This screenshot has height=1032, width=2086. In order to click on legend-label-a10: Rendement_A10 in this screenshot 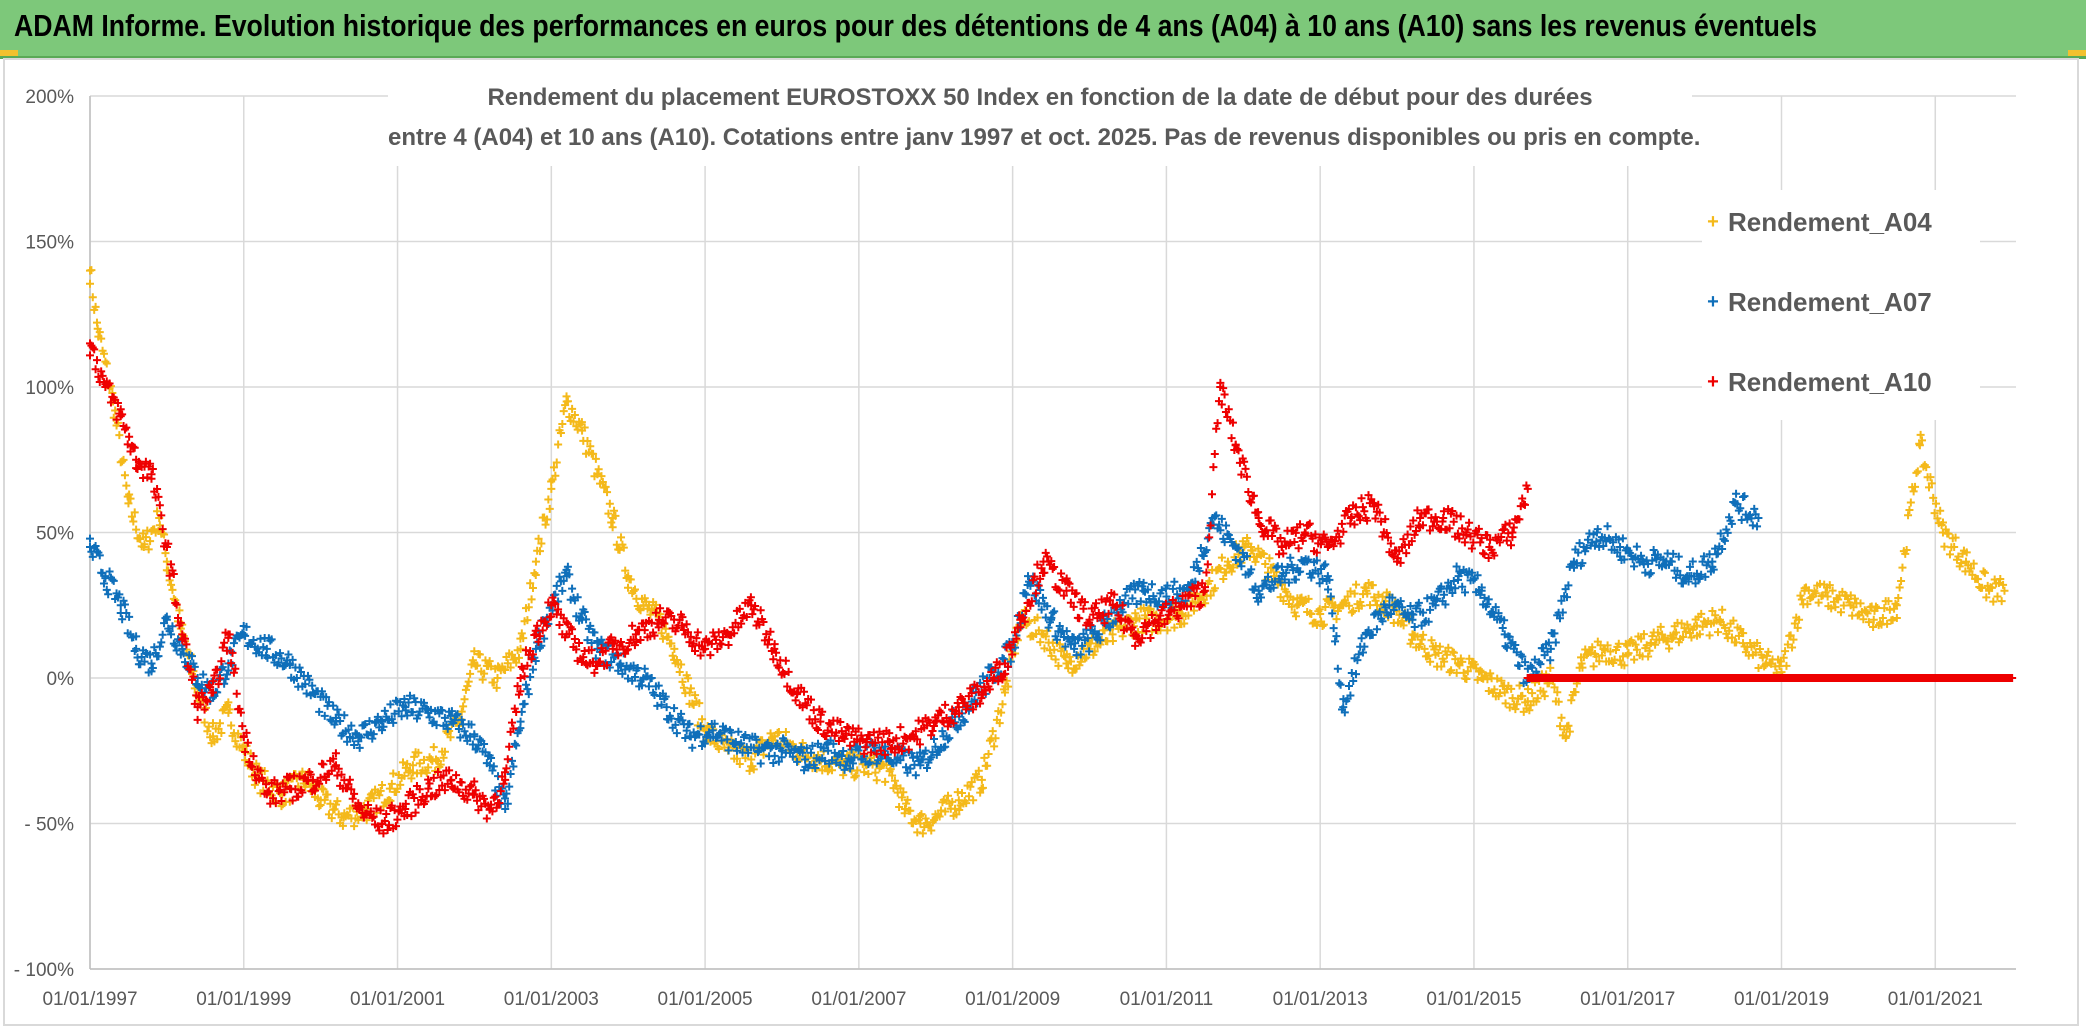, I will do `click(1830, 381)`.